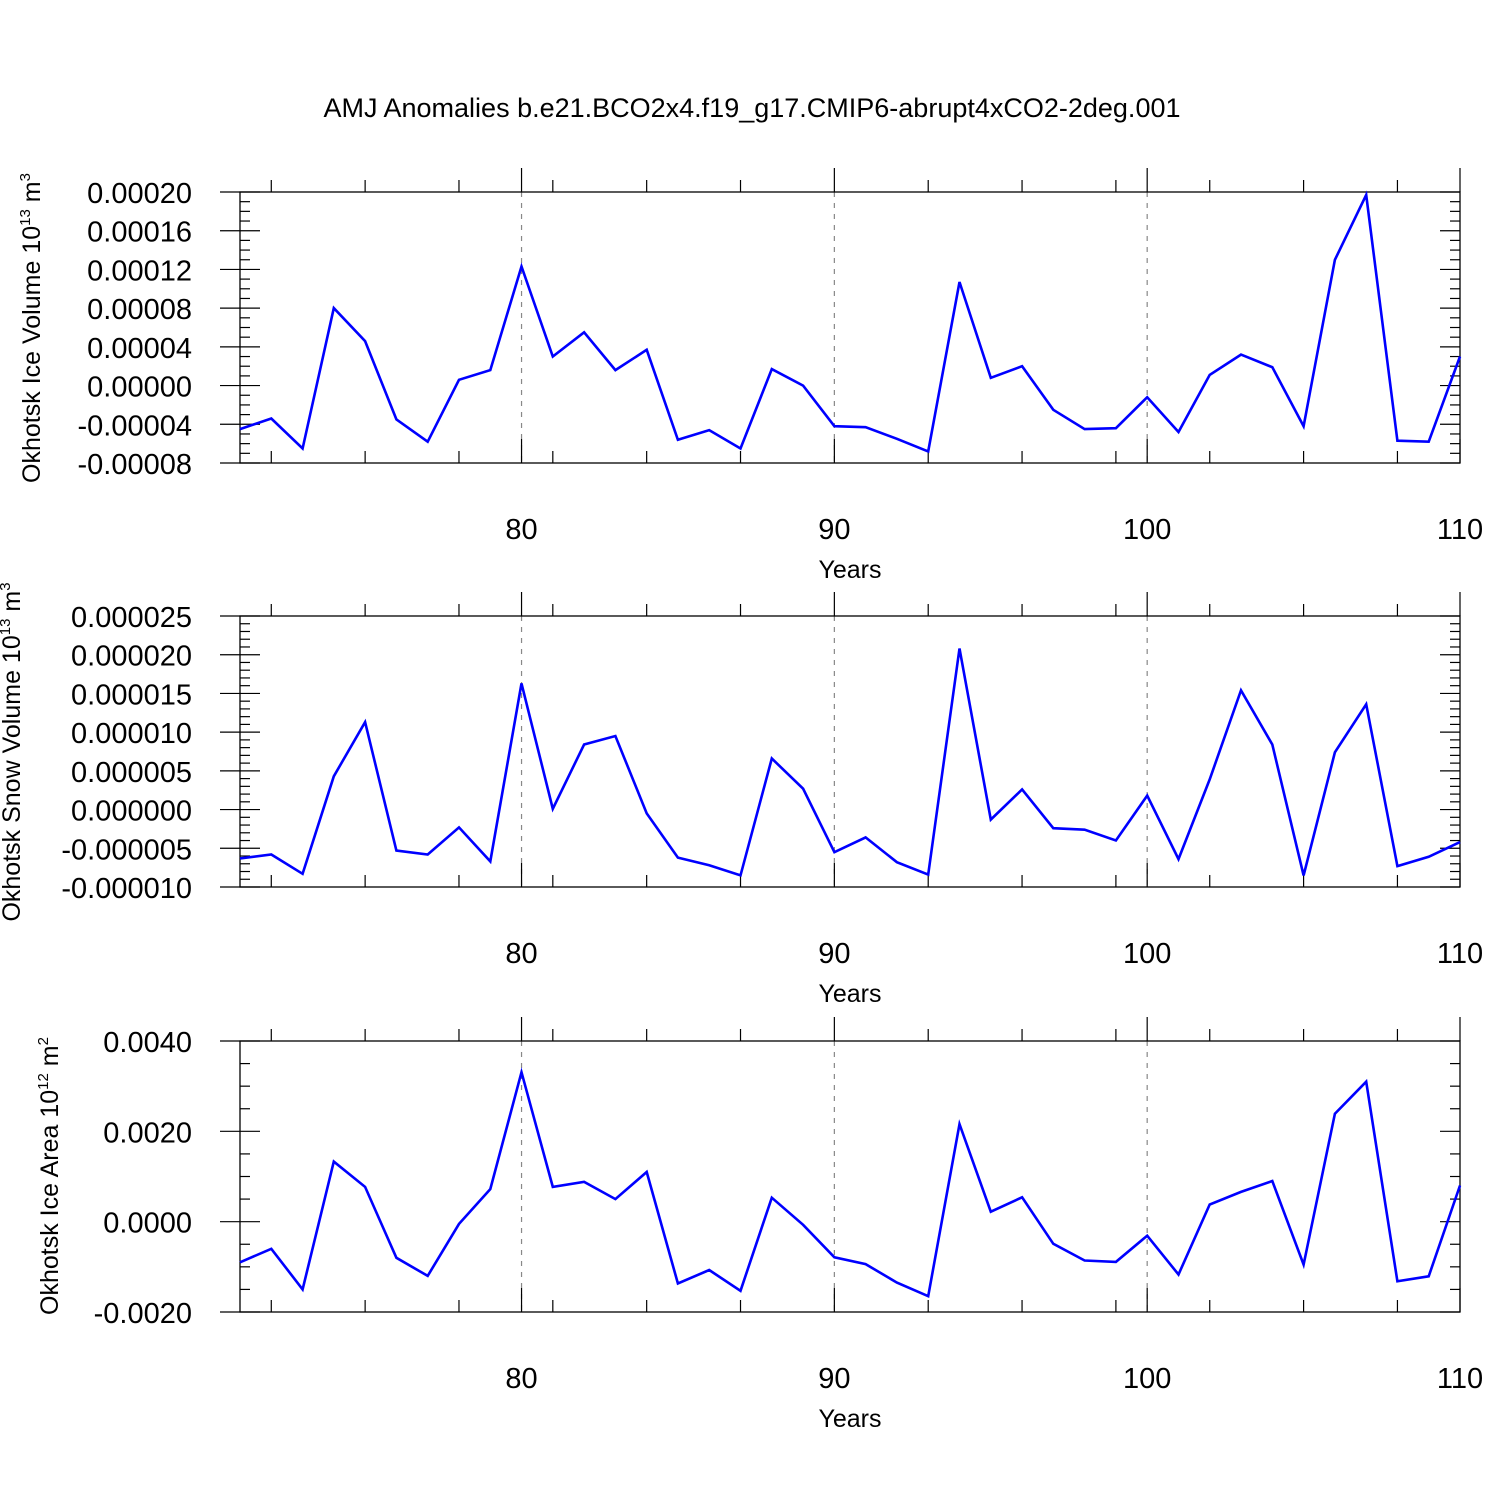  What do you see at coordinates (131, 695) in the screenshot?
I see `y-tick-label: 0.000015` at bounding box center [131, 695].